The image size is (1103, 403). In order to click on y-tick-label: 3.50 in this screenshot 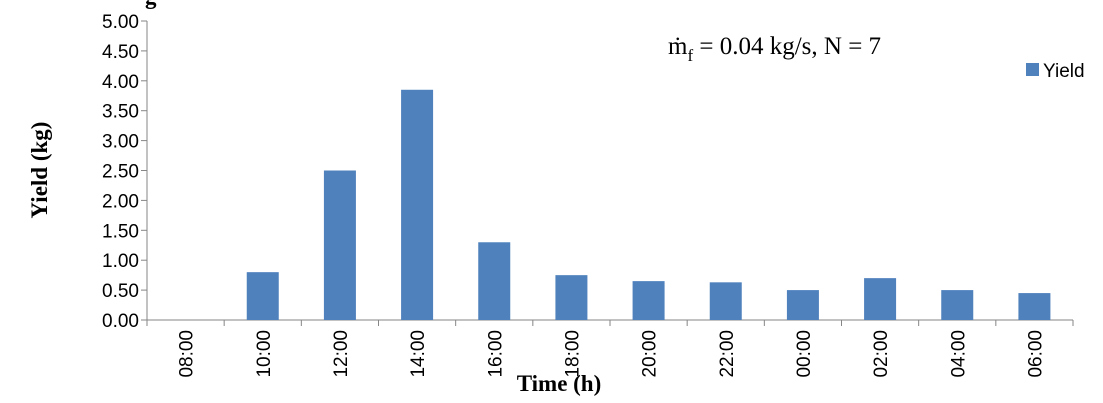, I will do `click(120, 112)`.